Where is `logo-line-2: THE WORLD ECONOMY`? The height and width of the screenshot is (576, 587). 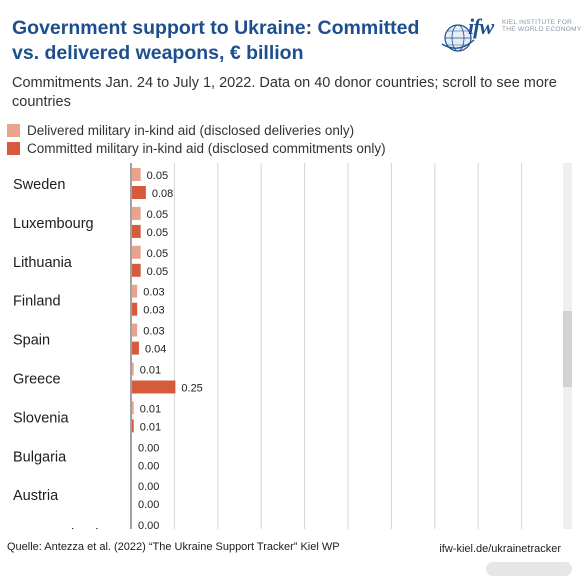
logo-line-2: THE WORLD ECONOMY is located at coordinates (542, 29).